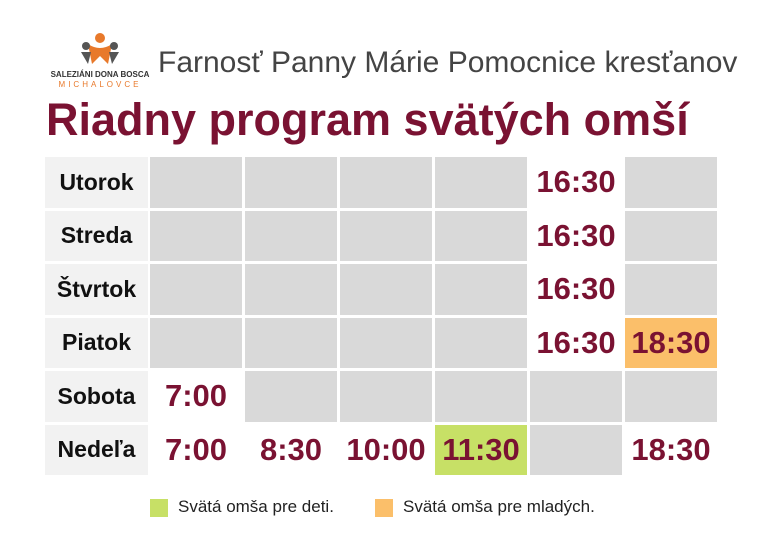 The width and height of the screenshot is (768, 543). I want to click on parish-name: Farnosť Panny Márie Pomocnice kresťanov, so click(448, 62).